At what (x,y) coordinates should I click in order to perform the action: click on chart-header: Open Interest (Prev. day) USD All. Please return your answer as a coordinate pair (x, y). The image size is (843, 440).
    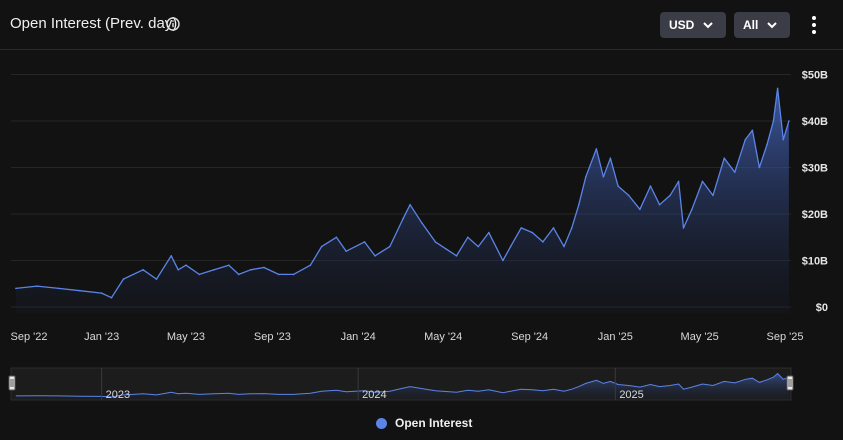
    Looking at the image, I should click on (421, 25).